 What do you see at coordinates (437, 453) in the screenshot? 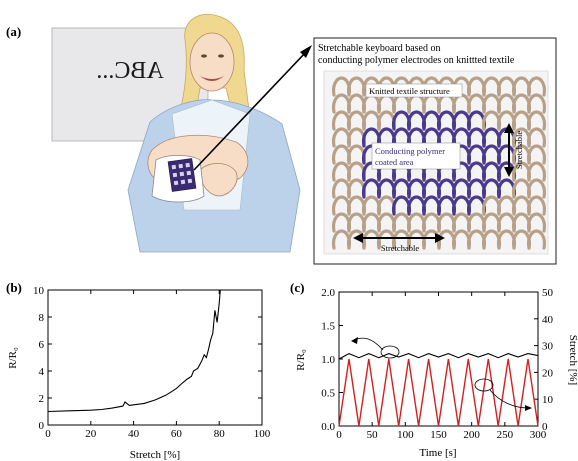
I see `xlabel-c: Time [s]` at bounding box center [437, 453].